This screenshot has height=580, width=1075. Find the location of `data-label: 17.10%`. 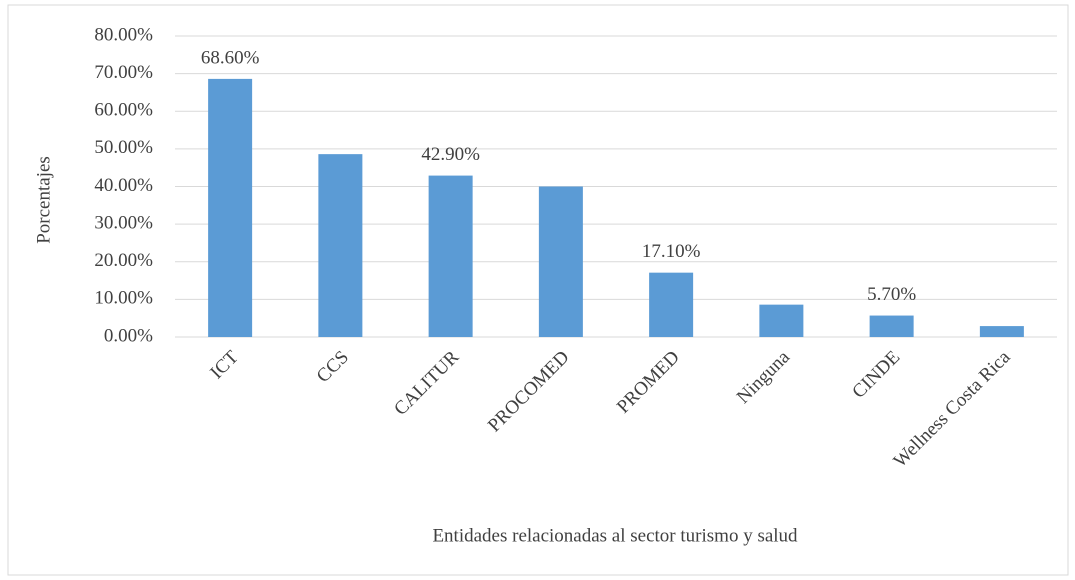

data-label: 17.10% is located at coordinates (671, 251).